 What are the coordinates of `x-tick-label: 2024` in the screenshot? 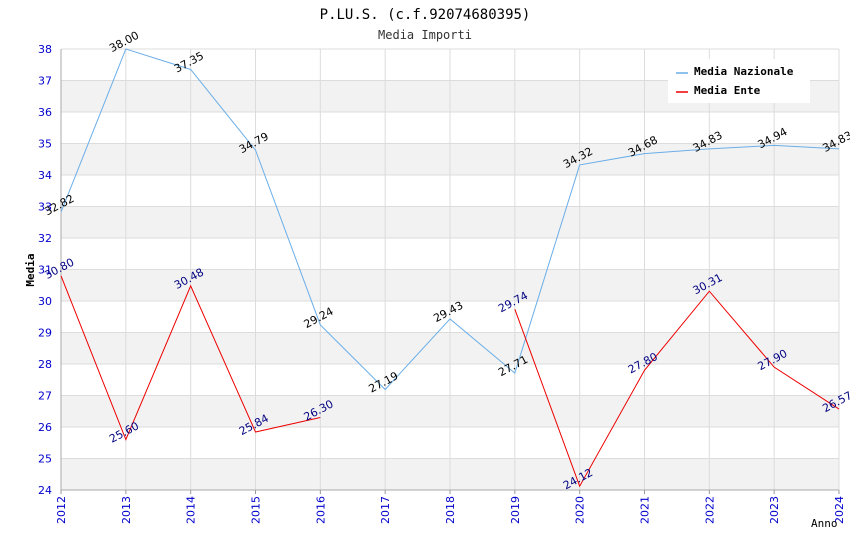 It's located at (839, 510).